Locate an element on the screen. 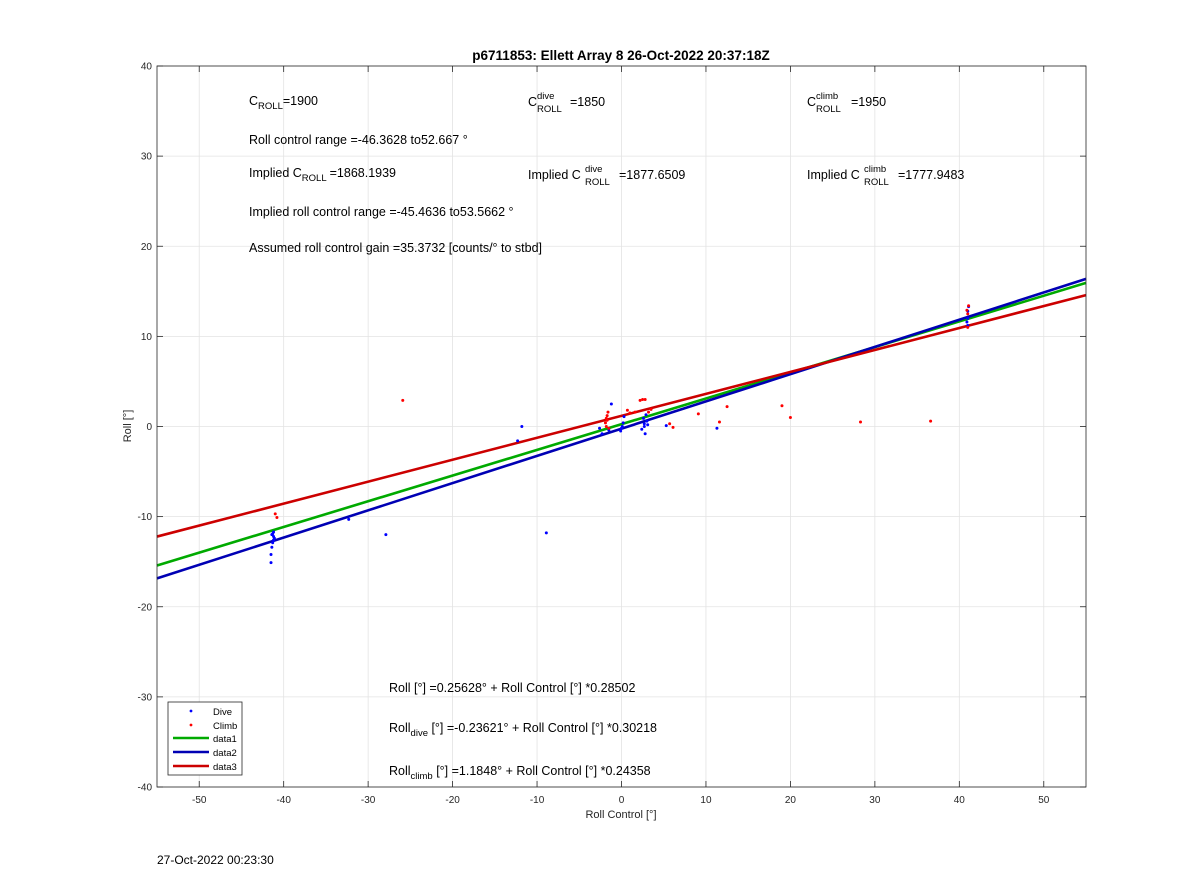 Image resolution: width=1200 pixels, height=885 pixels. annotation-implied-c-climb: Implied C is located at coordinates (833, 175).